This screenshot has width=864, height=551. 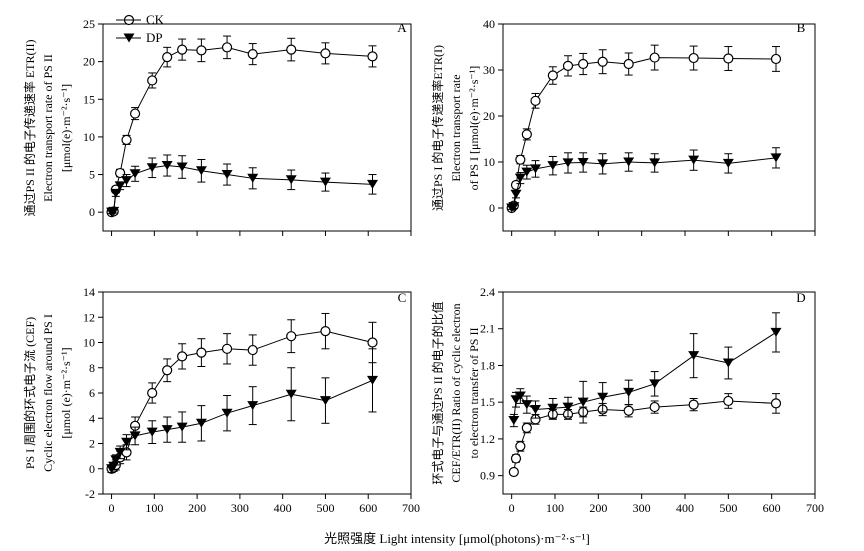 What do you see at coordinates (242, 400) in the screenshot?
I see `series-line-ck` at bounding box center [242, 400].